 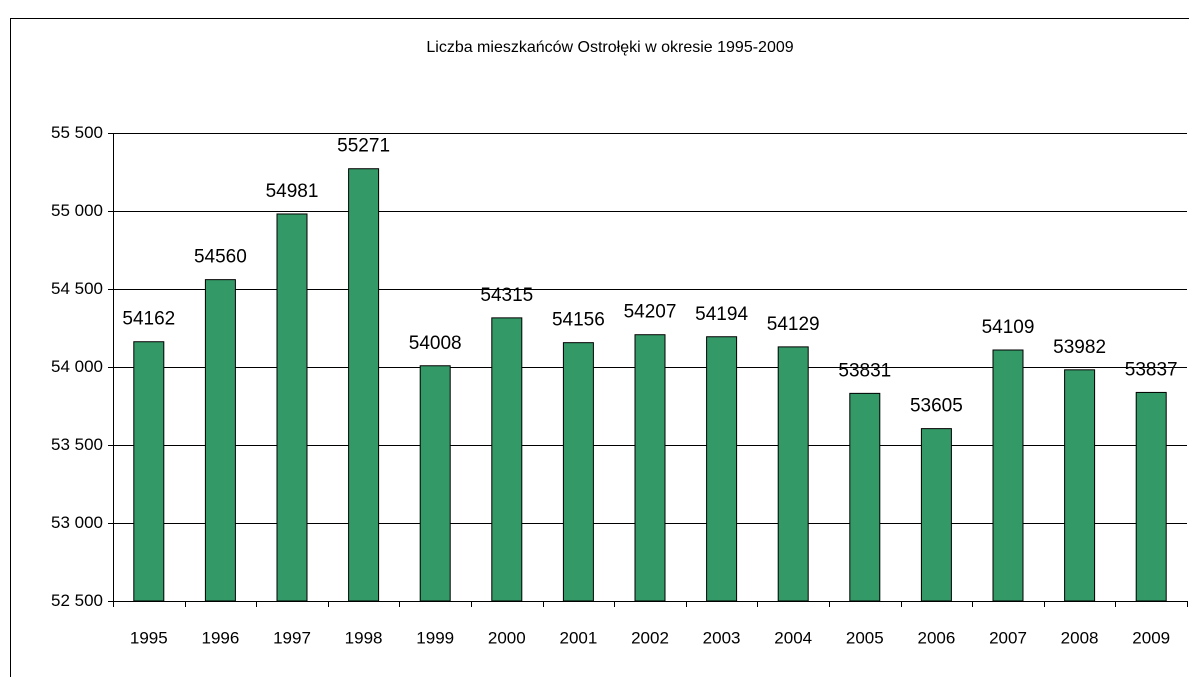 I want to click on x-tick-label: 2003, so click(x=722, y=637).